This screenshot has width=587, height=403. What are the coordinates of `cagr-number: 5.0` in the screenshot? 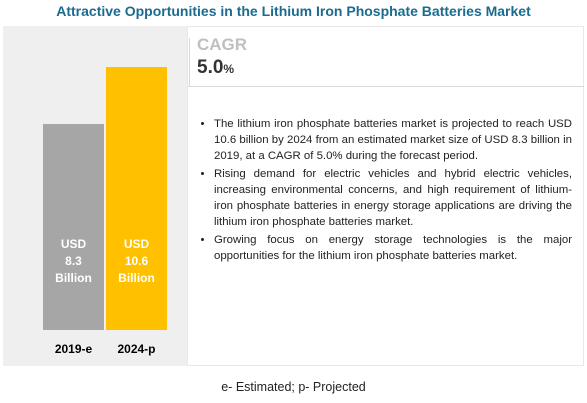 It's located at (210, 67).